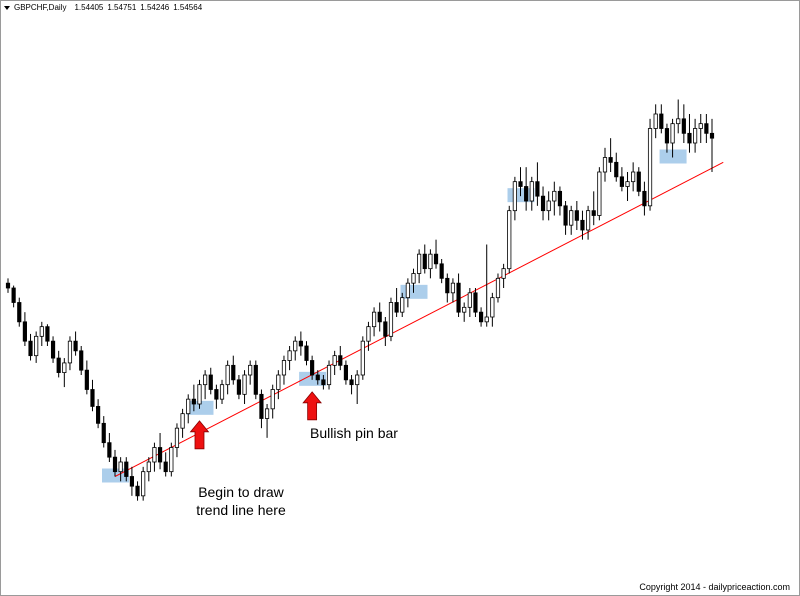  What do you see at coordinates (354, 433) in the screenshot?
I see `annotation-pin-bar-text: Bullish pin bar` at bounding box center [354, 433].